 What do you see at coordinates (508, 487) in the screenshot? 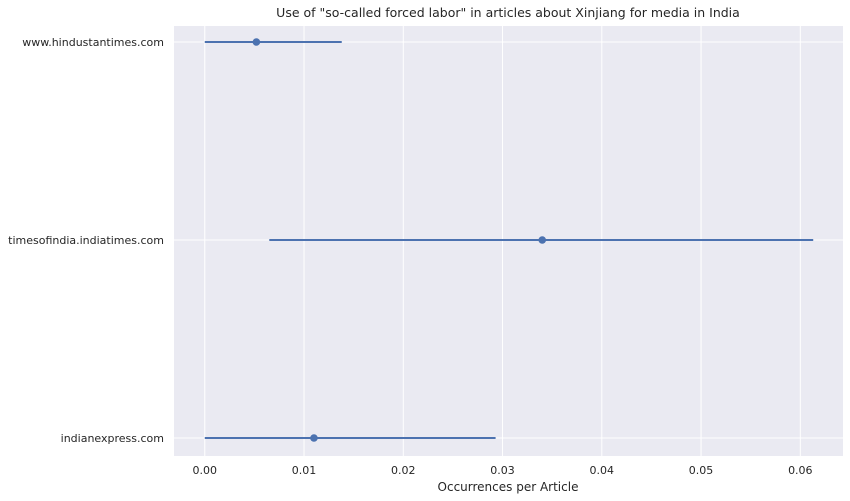
I see `x-axis-label: Occurrences per Article` at bounding box center [508, 487].